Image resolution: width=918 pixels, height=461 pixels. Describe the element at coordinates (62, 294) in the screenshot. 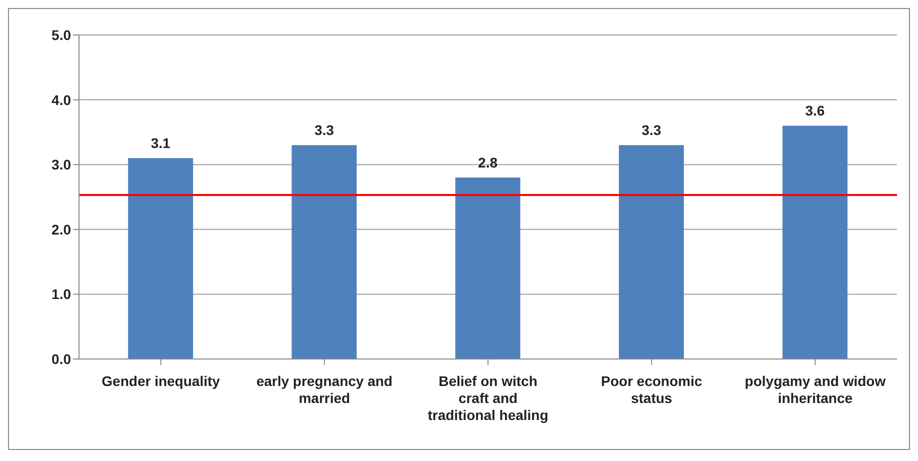

I see `y-tick-label: 1.0` at that location.